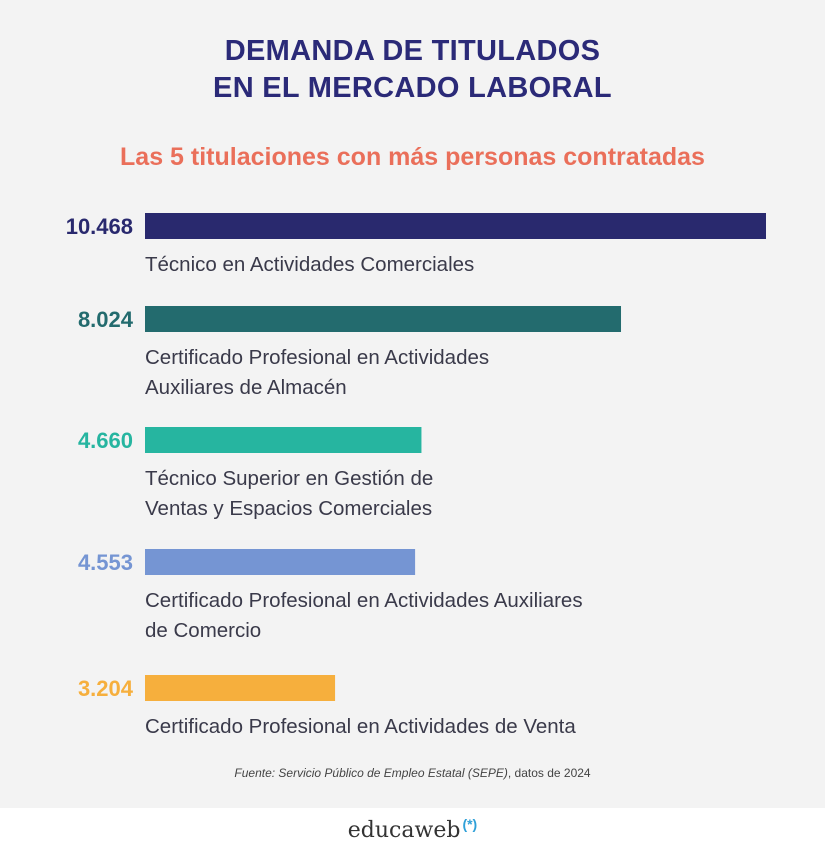 The width and height of the screenshot is (825, 850). I want to click on chart-title-line-1: DEMANDA DE TITULADOS, so click(412, 51).